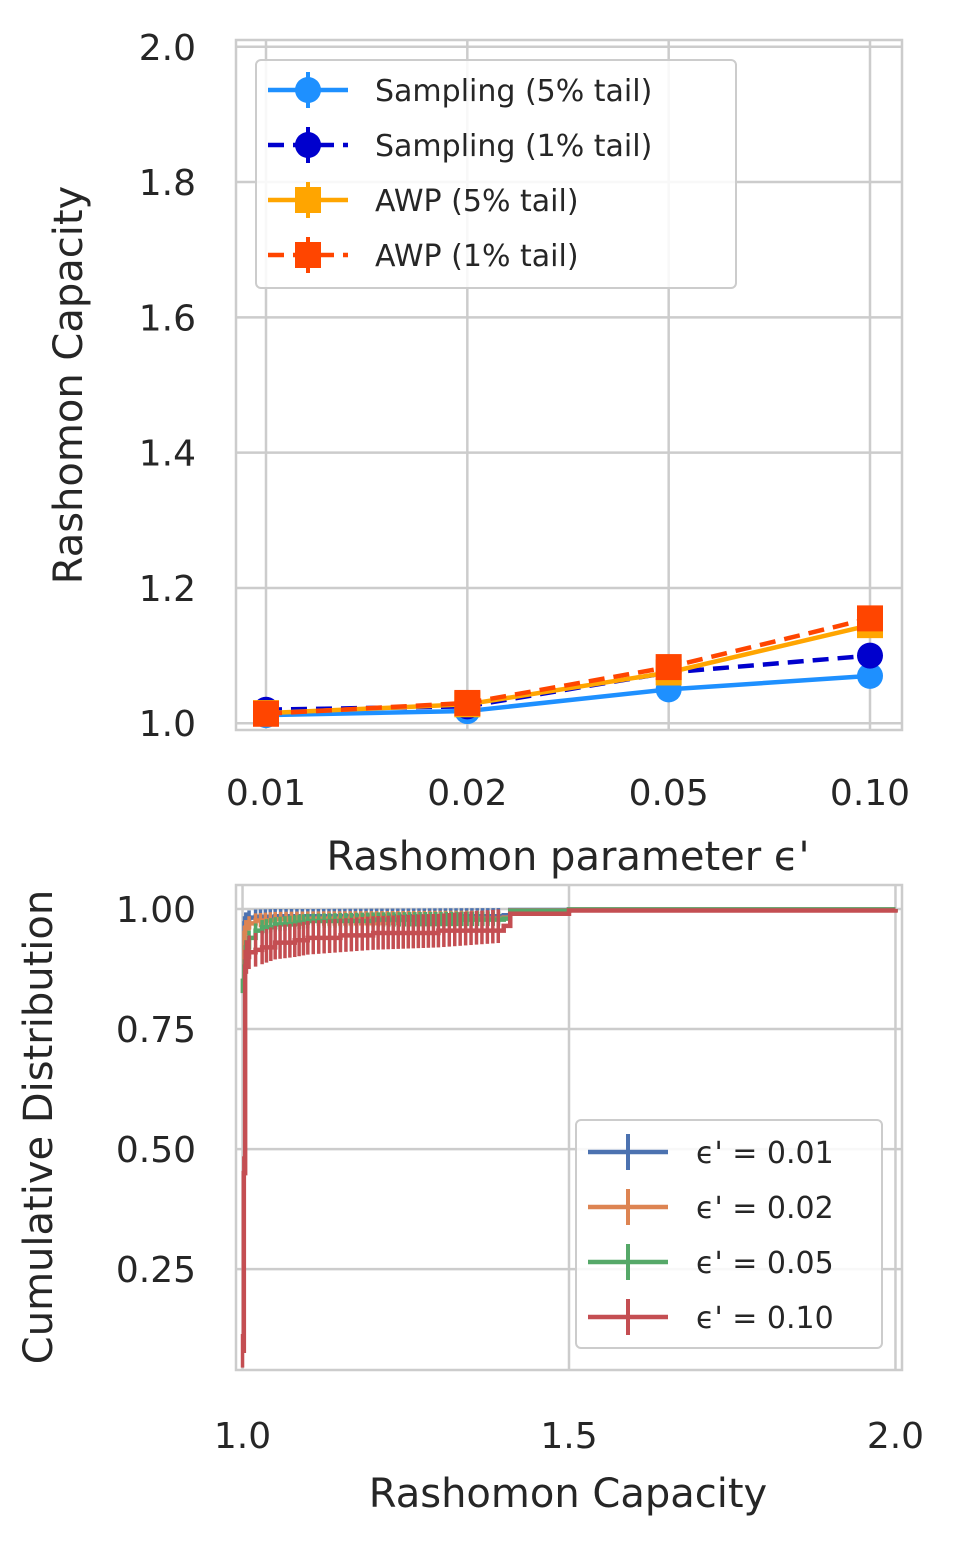 Image resolution: width=961 pixels, height=1548 pixels. Describe the element at coordinates (765, 1208) in the screenshot. I see `bottom-legend-label: ϵ' = 0.02` at that location.